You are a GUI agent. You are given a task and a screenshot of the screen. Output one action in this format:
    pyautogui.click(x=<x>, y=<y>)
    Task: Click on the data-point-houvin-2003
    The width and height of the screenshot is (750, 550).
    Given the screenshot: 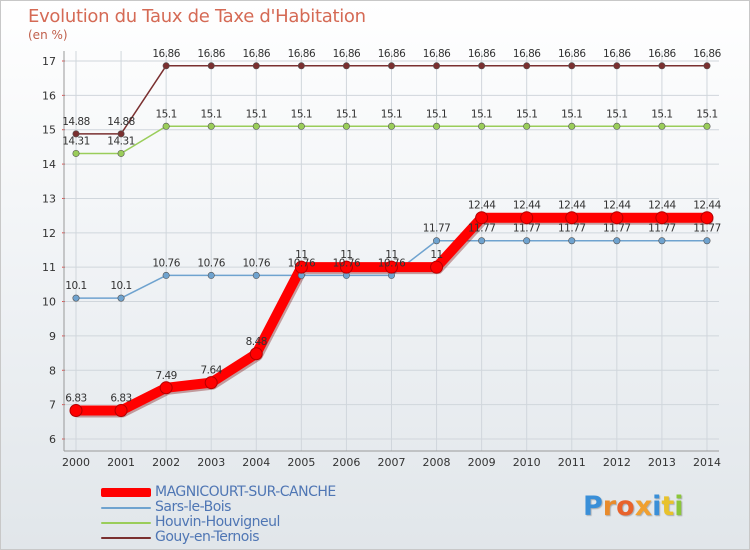 What is the action you would take?
    pyautogui.click(x=211, y=126)
    